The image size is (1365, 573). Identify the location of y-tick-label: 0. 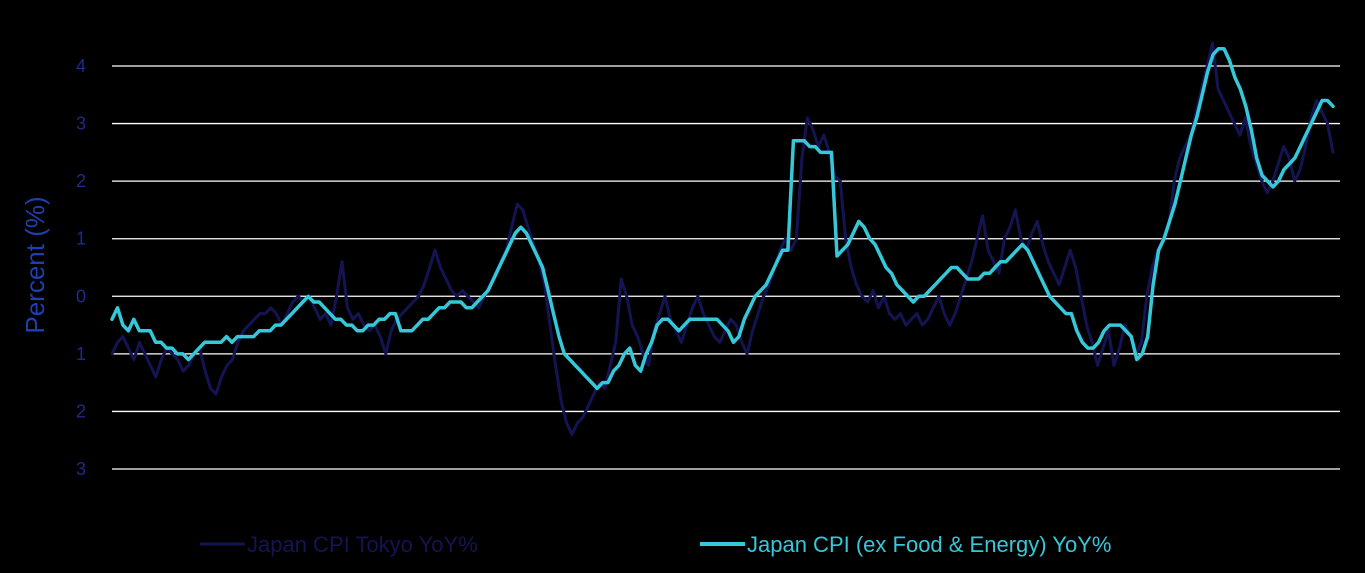
(81, 296).